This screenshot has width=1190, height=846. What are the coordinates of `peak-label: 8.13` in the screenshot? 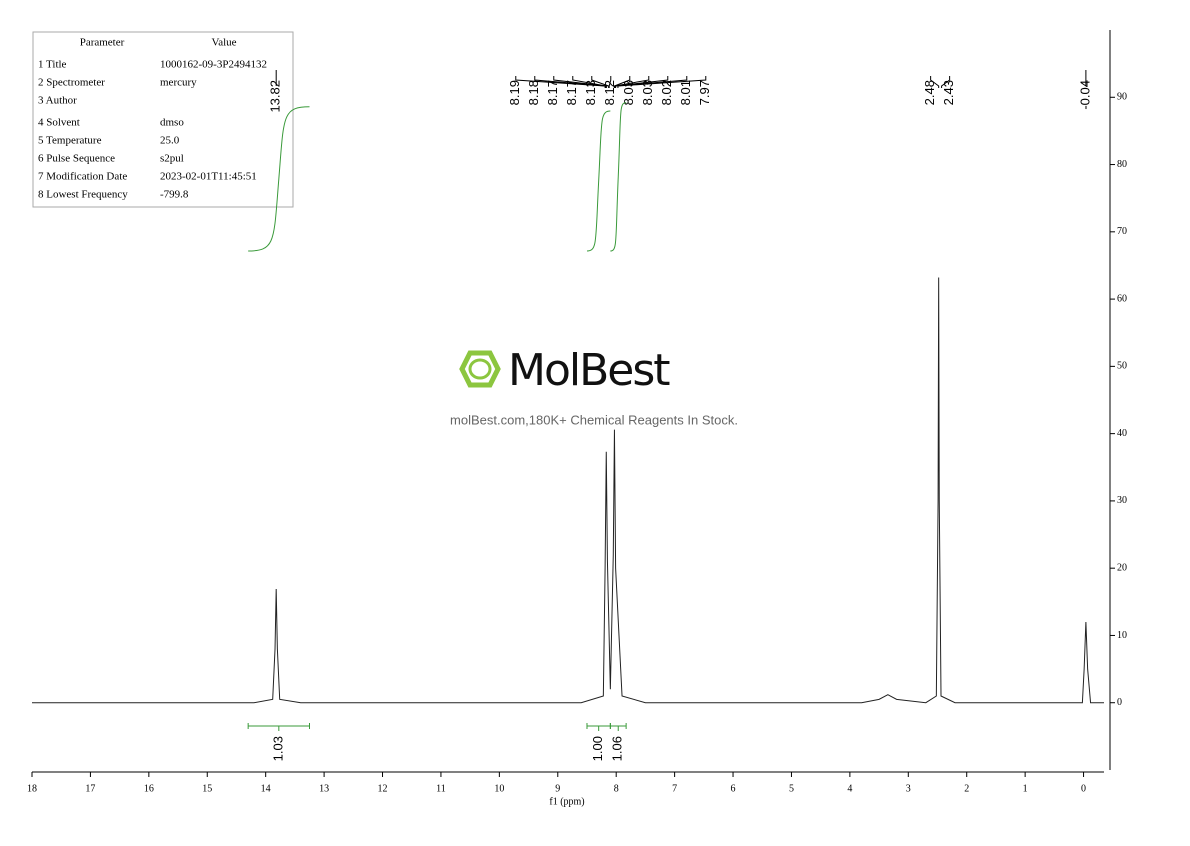 It's located at (590, 92).